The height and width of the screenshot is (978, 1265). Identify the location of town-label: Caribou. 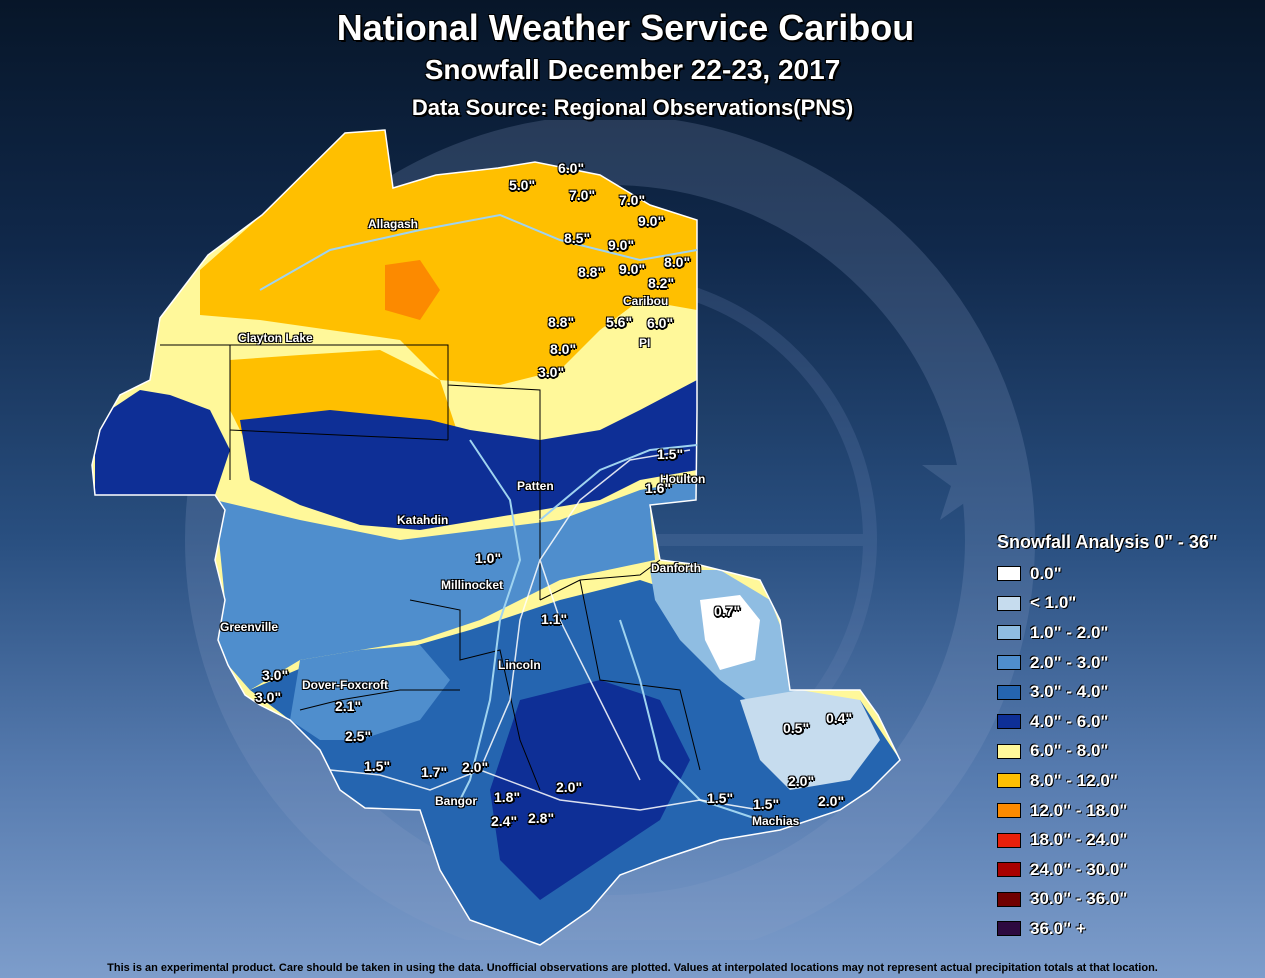
(646, 301).